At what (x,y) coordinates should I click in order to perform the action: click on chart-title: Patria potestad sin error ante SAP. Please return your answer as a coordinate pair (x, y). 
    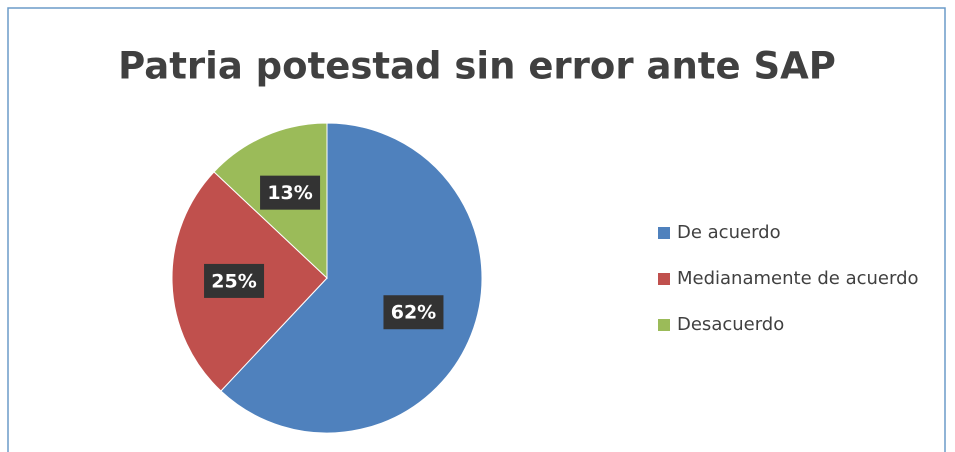
    Looking at the image, I should click on (477, 66).